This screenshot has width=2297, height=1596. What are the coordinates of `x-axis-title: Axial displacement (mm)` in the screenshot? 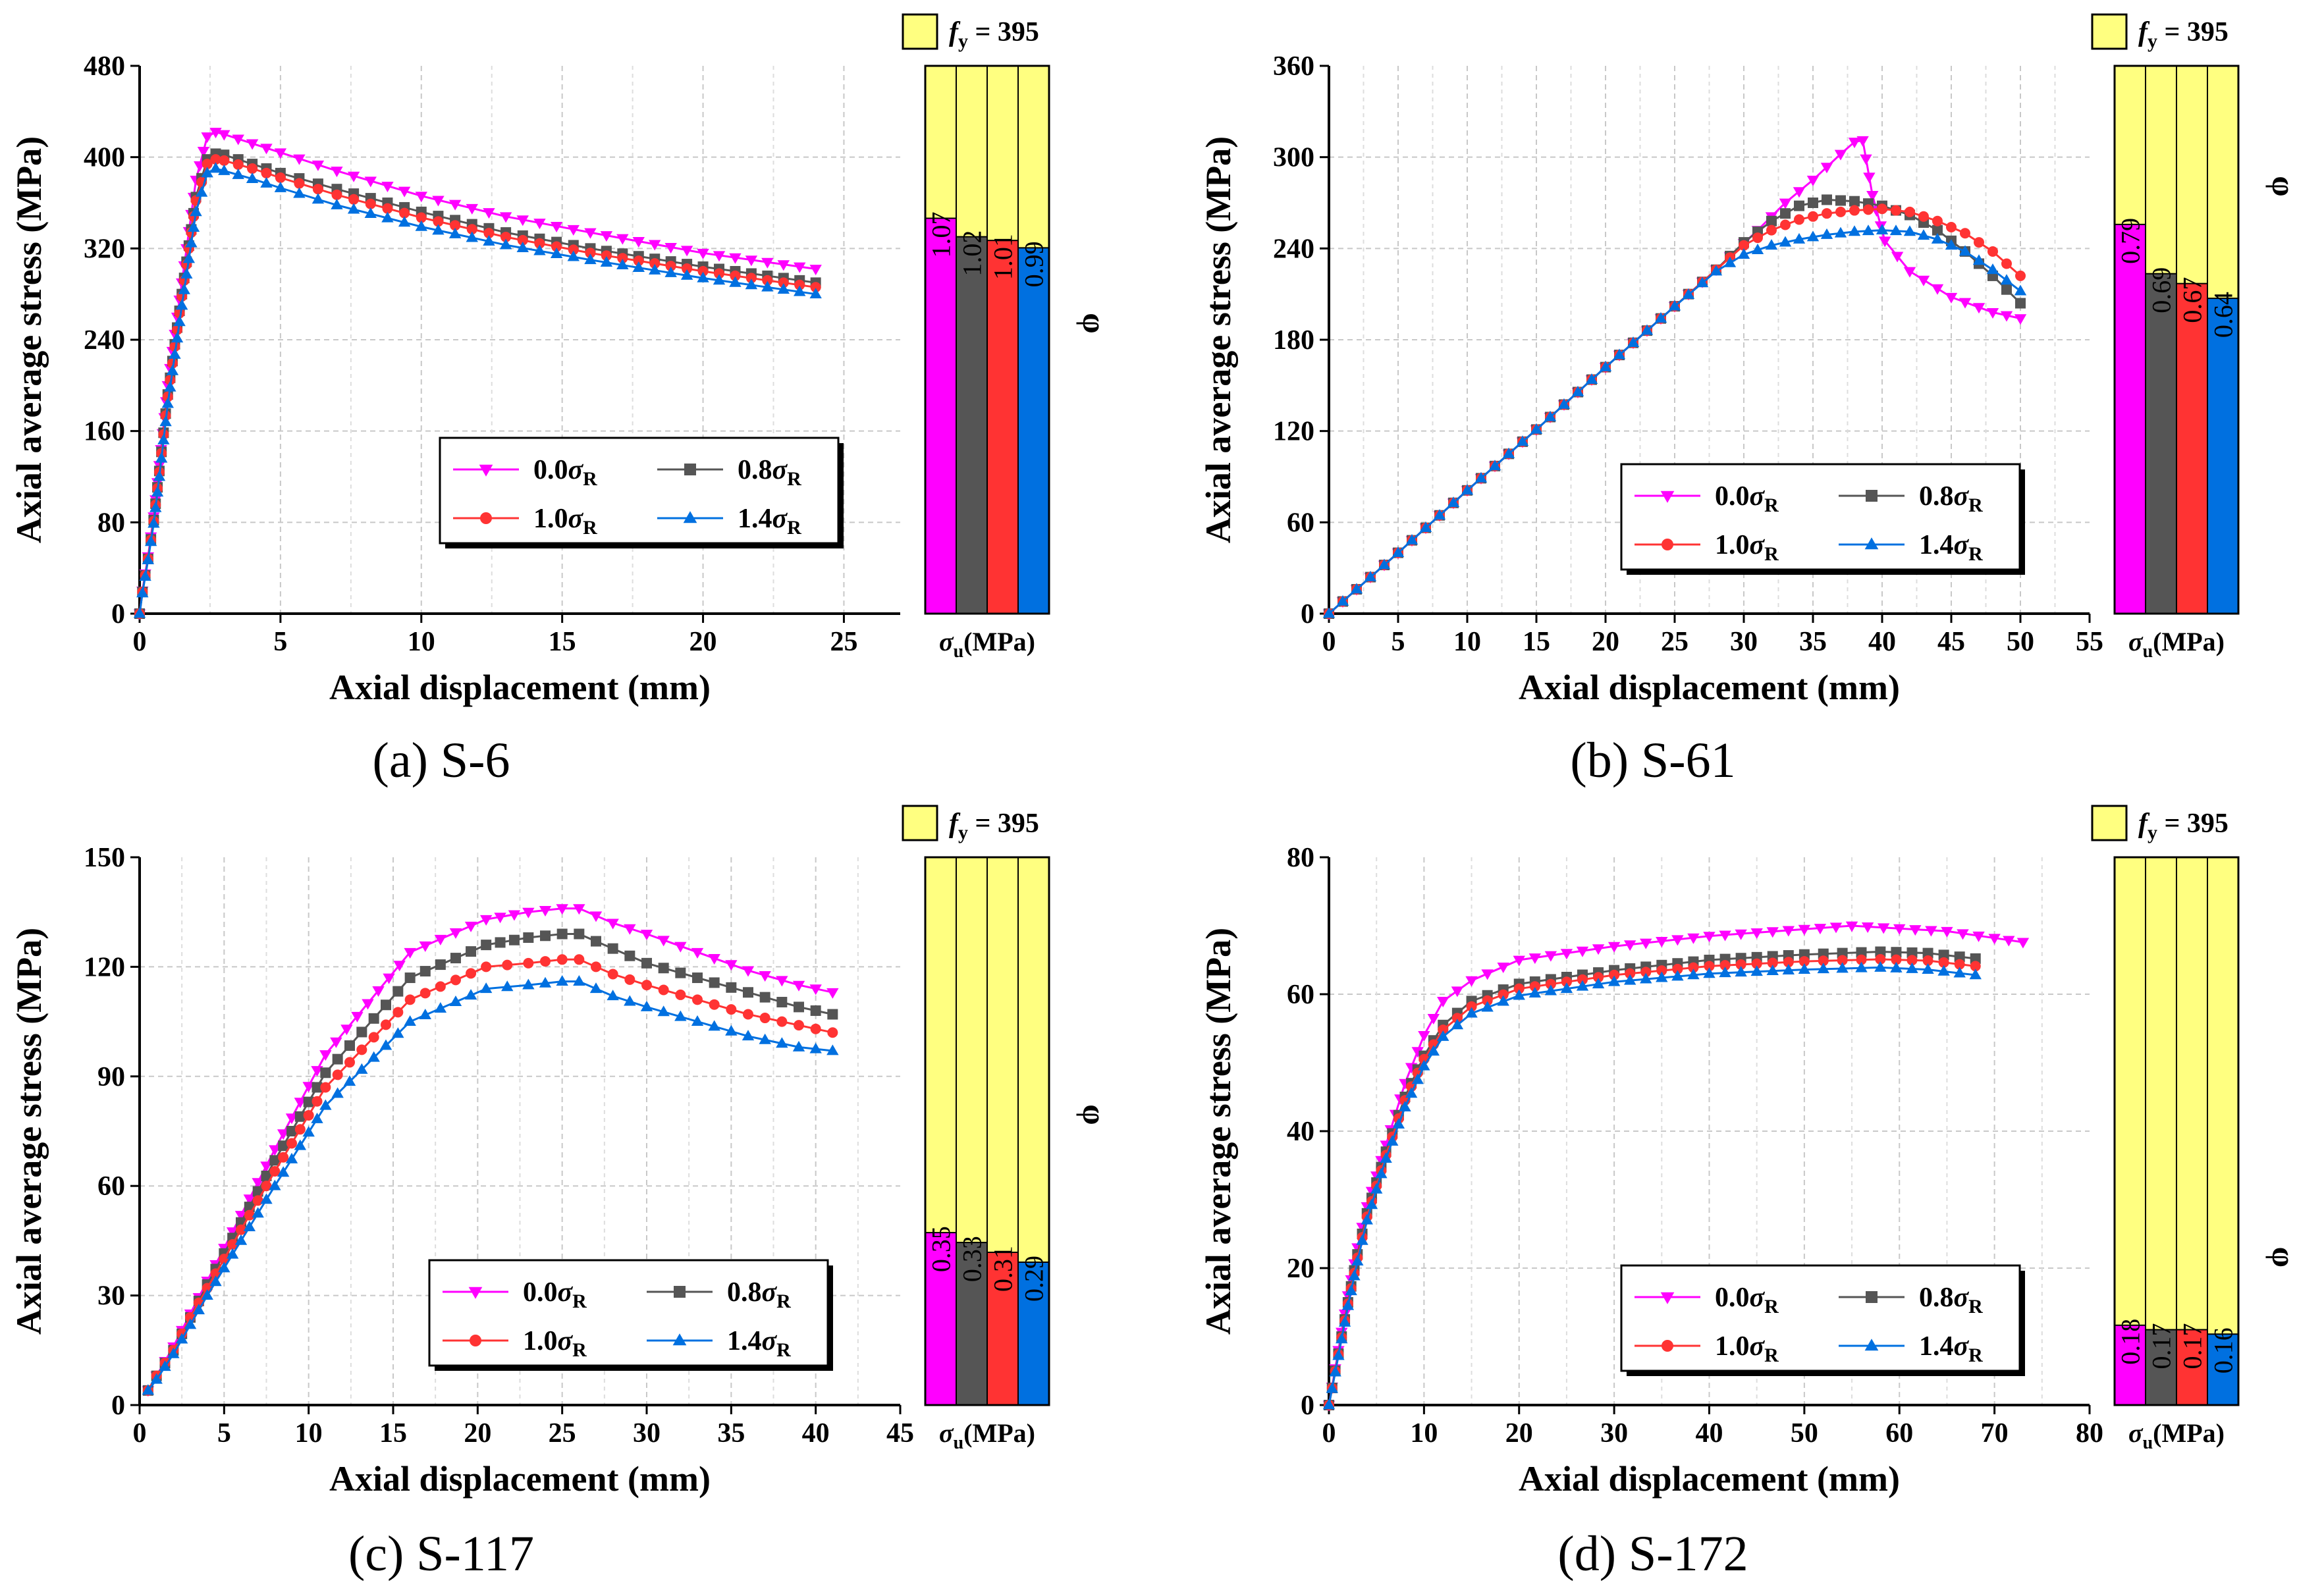 It's located at (520, 687).